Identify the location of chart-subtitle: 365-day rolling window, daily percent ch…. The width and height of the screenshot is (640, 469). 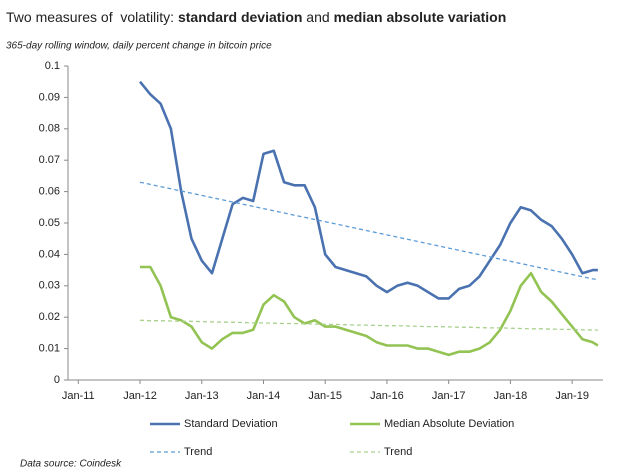
(139, 46).